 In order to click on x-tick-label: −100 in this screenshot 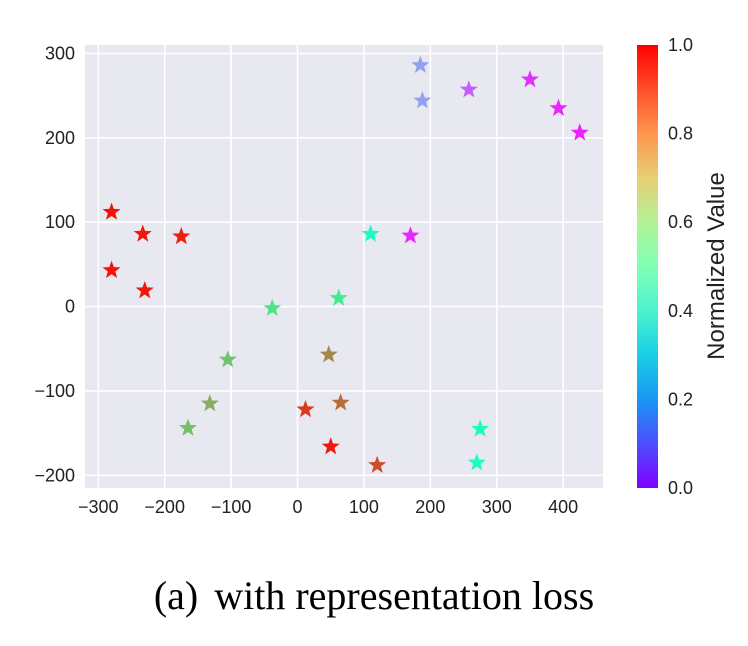, I will do `click(231, 507)`.